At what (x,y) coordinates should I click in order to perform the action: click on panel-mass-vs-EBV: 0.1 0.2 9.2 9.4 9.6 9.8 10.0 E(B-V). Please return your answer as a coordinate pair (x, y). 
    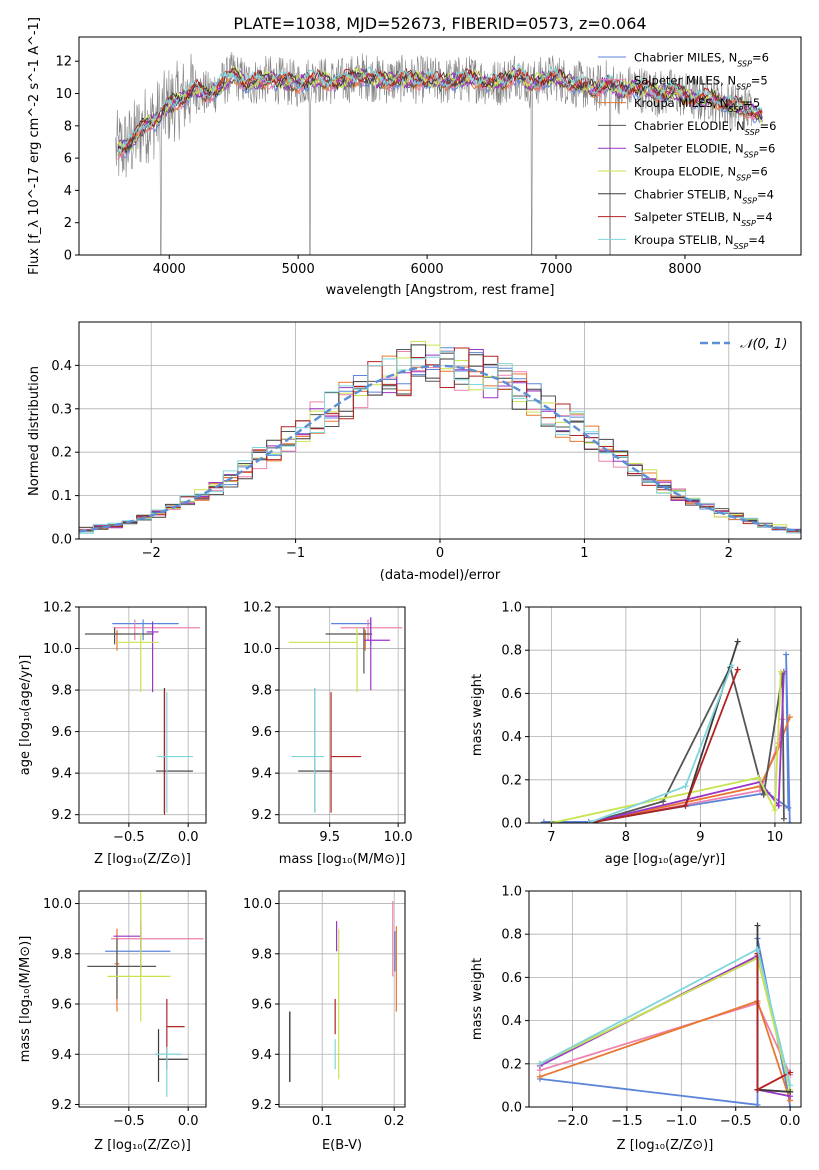
    Looking at the image, I should click on (324, 1021).